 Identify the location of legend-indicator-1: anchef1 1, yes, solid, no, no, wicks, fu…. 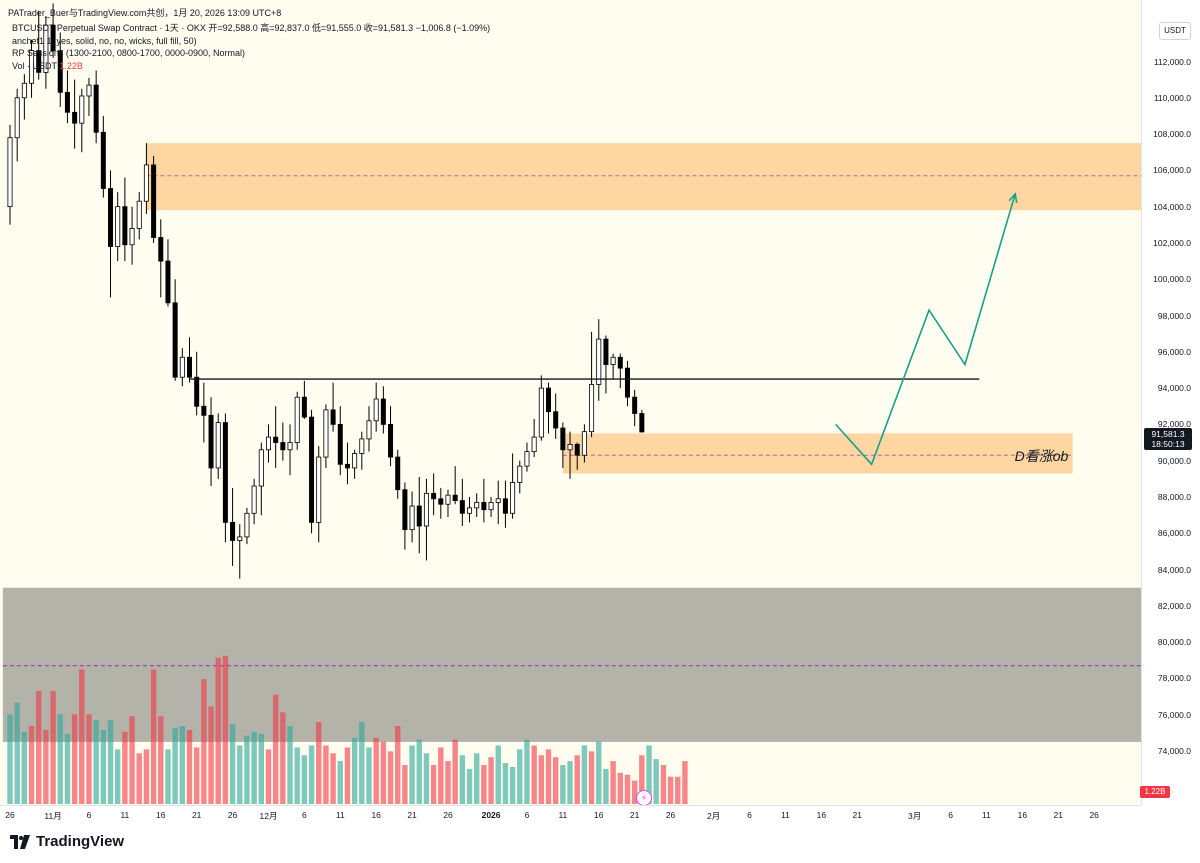
(104, 40).